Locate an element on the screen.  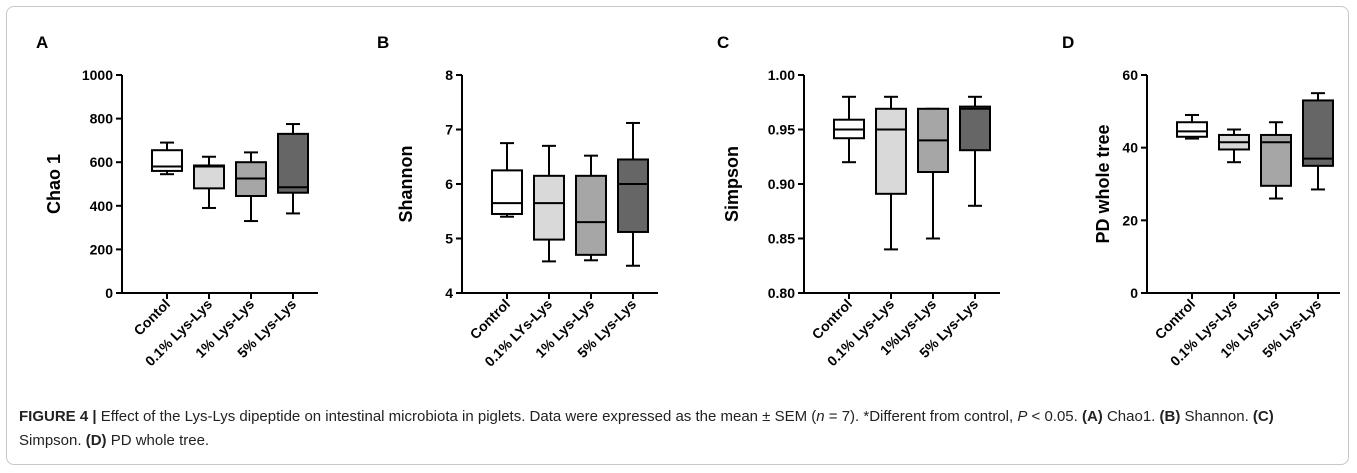
panel-letter: B is located at coordinates (383, 42).